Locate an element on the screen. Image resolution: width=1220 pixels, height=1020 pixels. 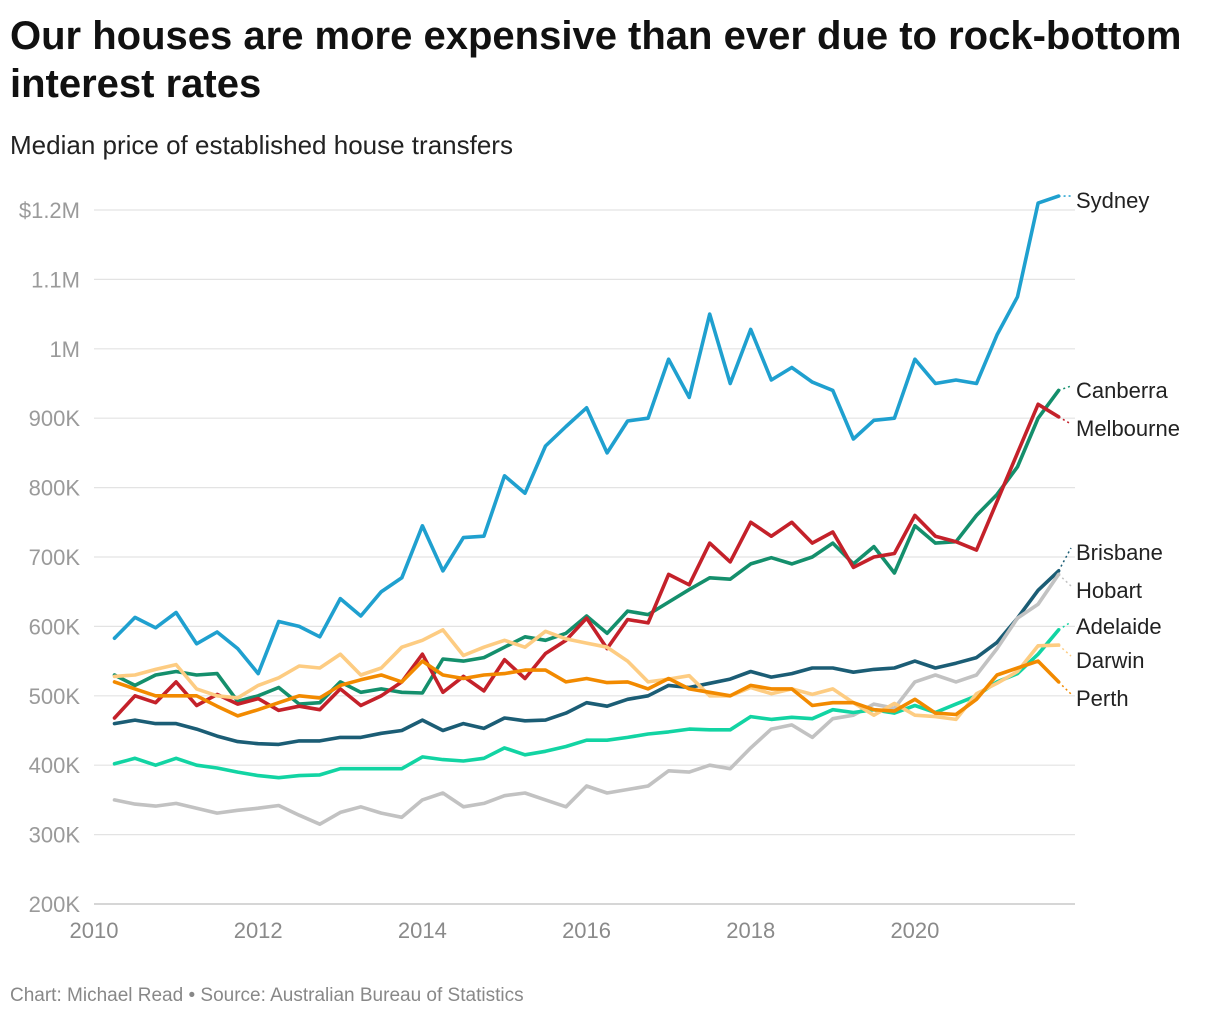
y-tick-label: 700K is located at coordinates (55, 557).